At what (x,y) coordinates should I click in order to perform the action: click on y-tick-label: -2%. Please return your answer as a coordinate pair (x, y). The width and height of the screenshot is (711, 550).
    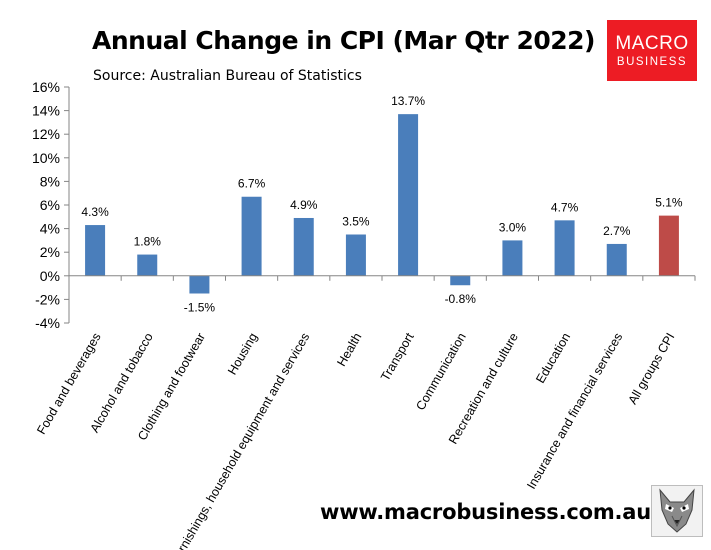
    Looking at the image, I should click on (47, 299).